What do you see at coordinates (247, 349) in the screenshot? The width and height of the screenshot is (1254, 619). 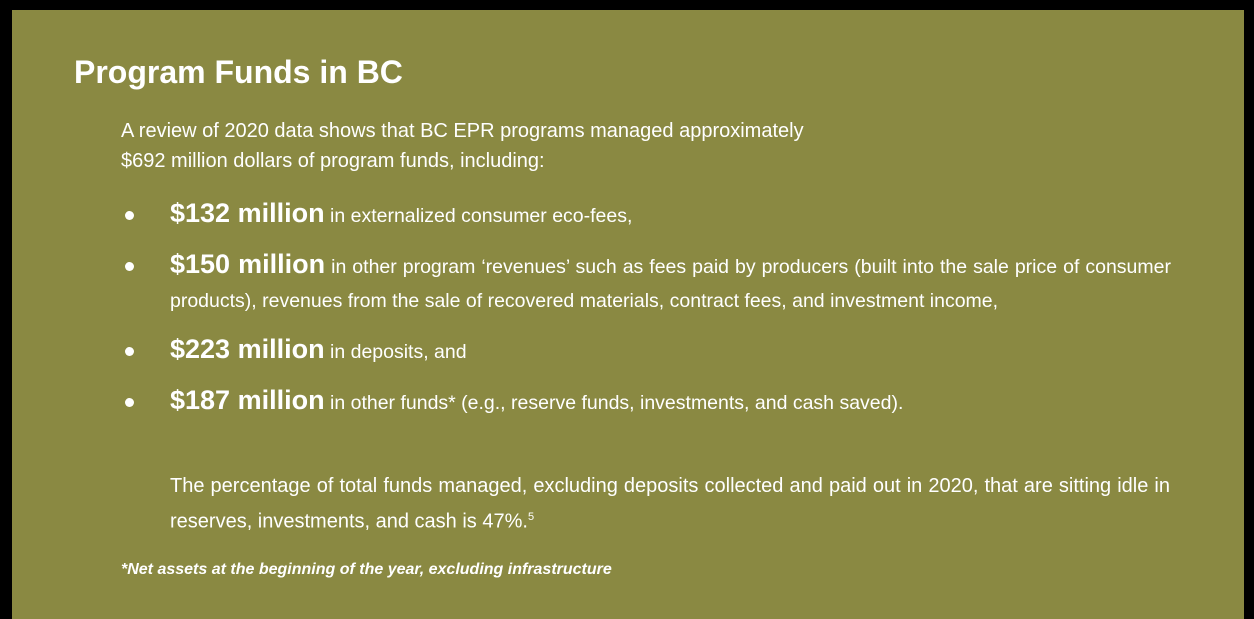 I see `amount: $223 million` at bounding box center [247, 349].